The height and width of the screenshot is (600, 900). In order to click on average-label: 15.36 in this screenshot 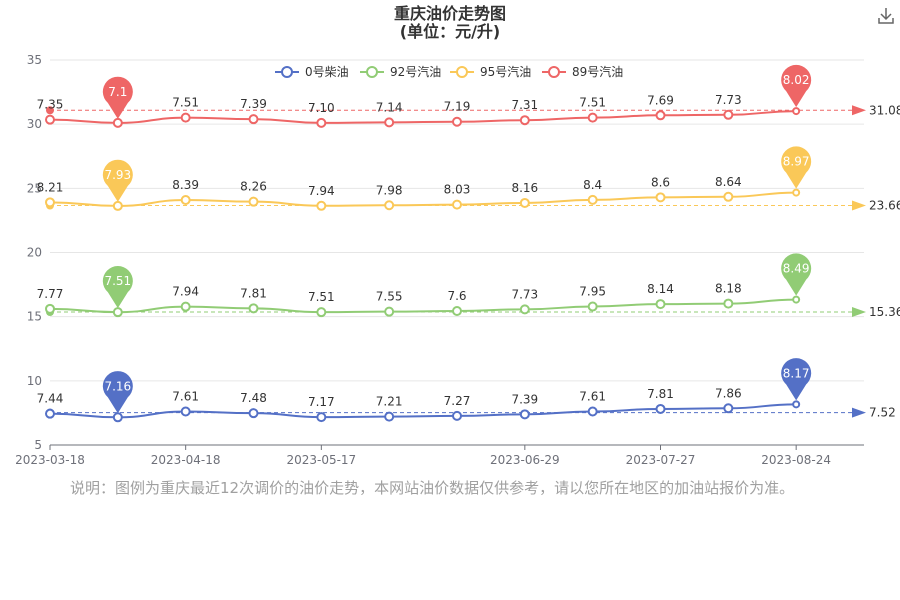, I will do `click(884, 312)`.